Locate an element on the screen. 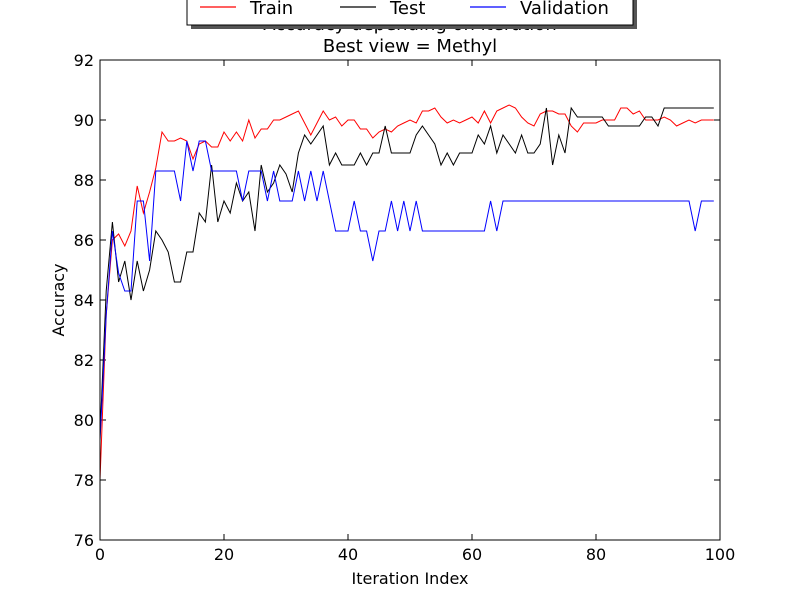  y-tick-label: 78 is located at coordinates (84, 480).